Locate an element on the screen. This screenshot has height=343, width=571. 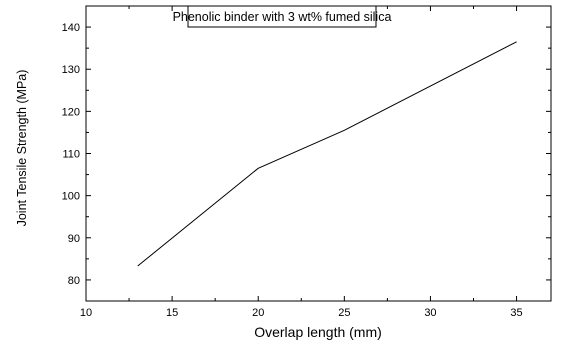
x-tick-label: 15 is located at coordinates (172, 313).